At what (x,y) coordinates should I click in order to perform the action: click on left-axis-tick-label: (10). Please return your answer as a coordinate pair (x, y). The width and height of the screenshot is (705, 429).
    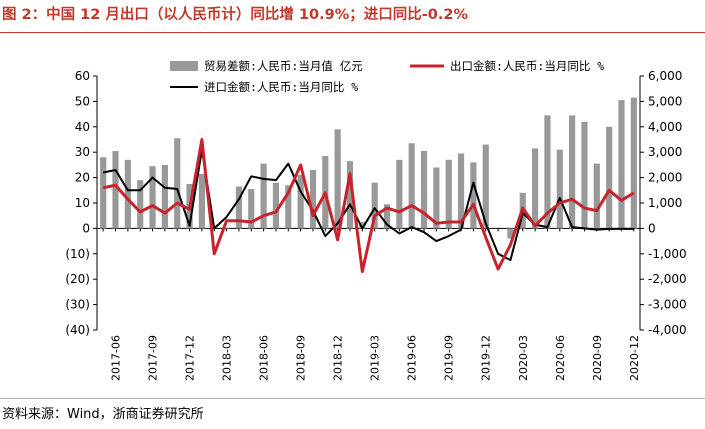
    Looking at the image, I should click on (77, 254).